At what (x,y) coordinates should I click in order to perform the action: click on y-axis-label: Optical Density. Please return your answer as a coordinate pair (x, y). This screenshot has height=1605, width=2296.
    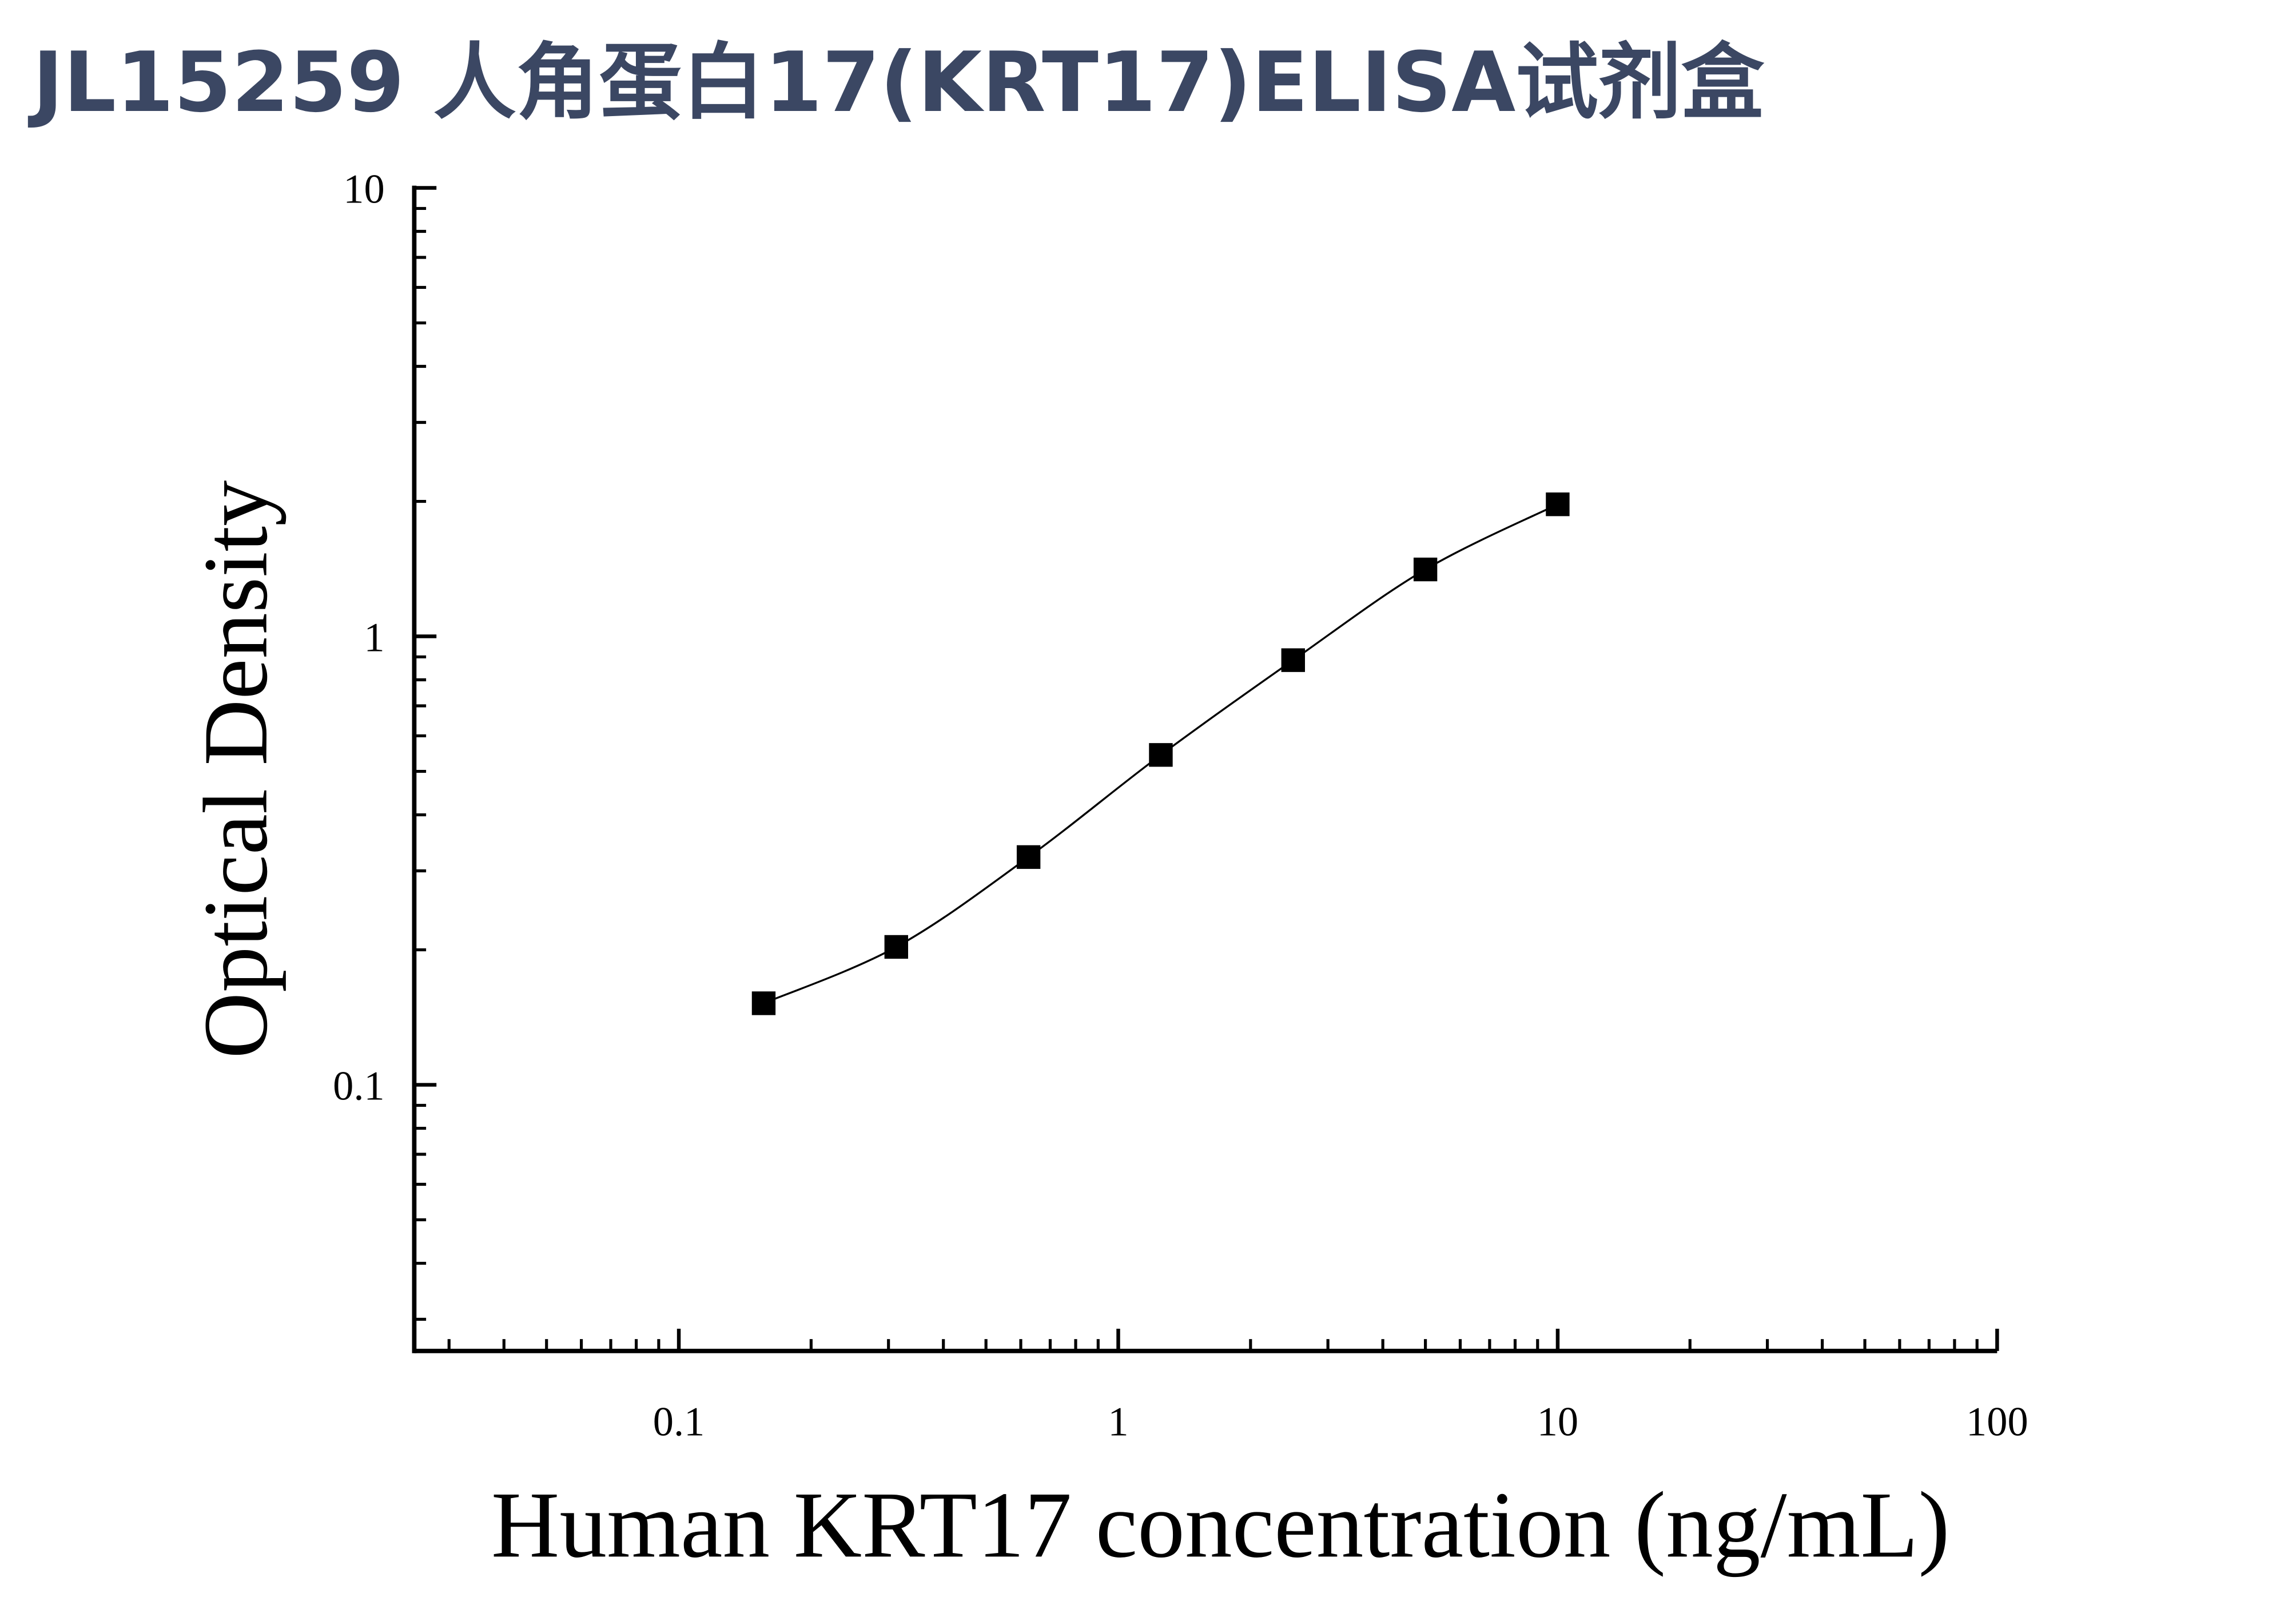
    Looking at the image, I should click on (236, 769).